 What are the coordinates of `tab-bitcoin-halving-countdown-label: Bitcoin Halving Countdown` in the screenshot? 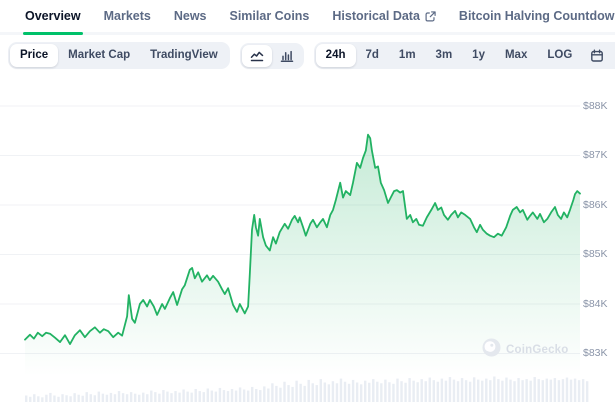 It's located at (536, 16).